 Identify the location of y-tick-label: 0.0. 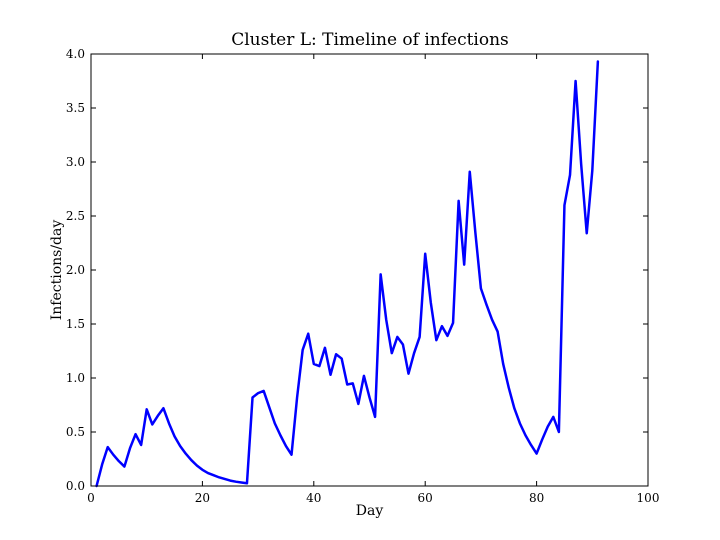
(75, 486).